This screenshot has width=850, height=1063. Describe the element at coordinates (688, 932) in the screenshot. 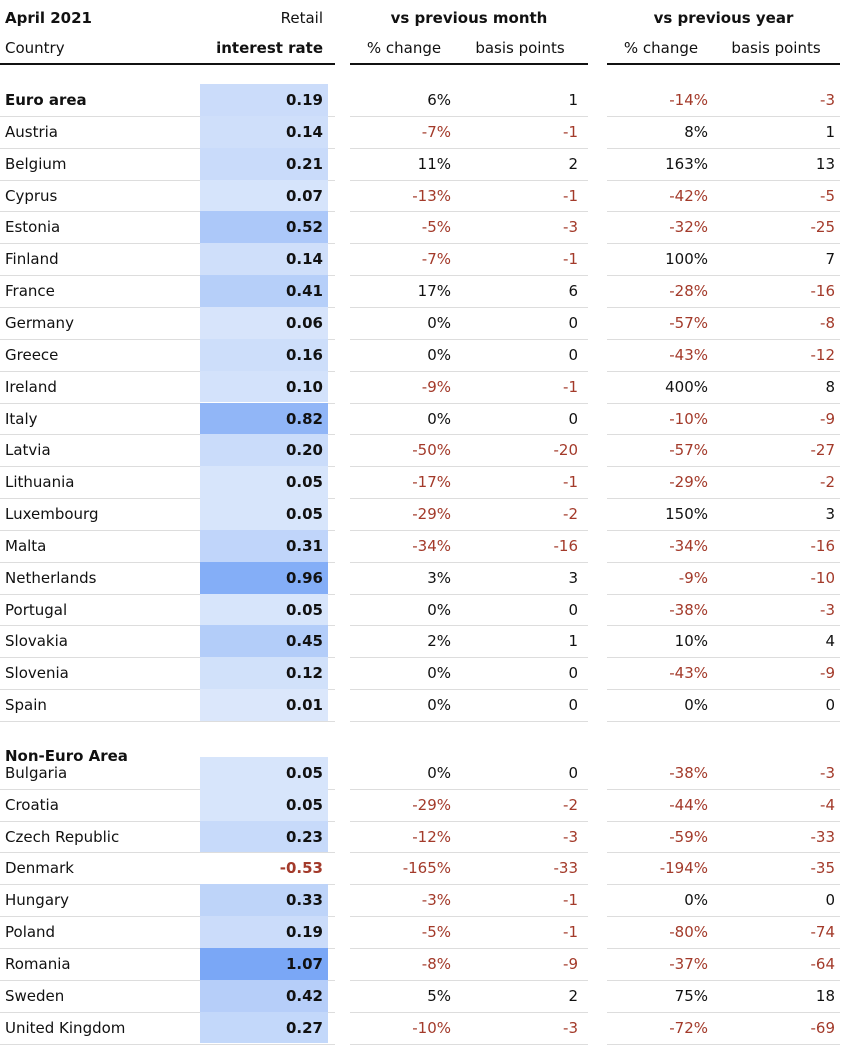

I see `change-value: -80%` at that location.